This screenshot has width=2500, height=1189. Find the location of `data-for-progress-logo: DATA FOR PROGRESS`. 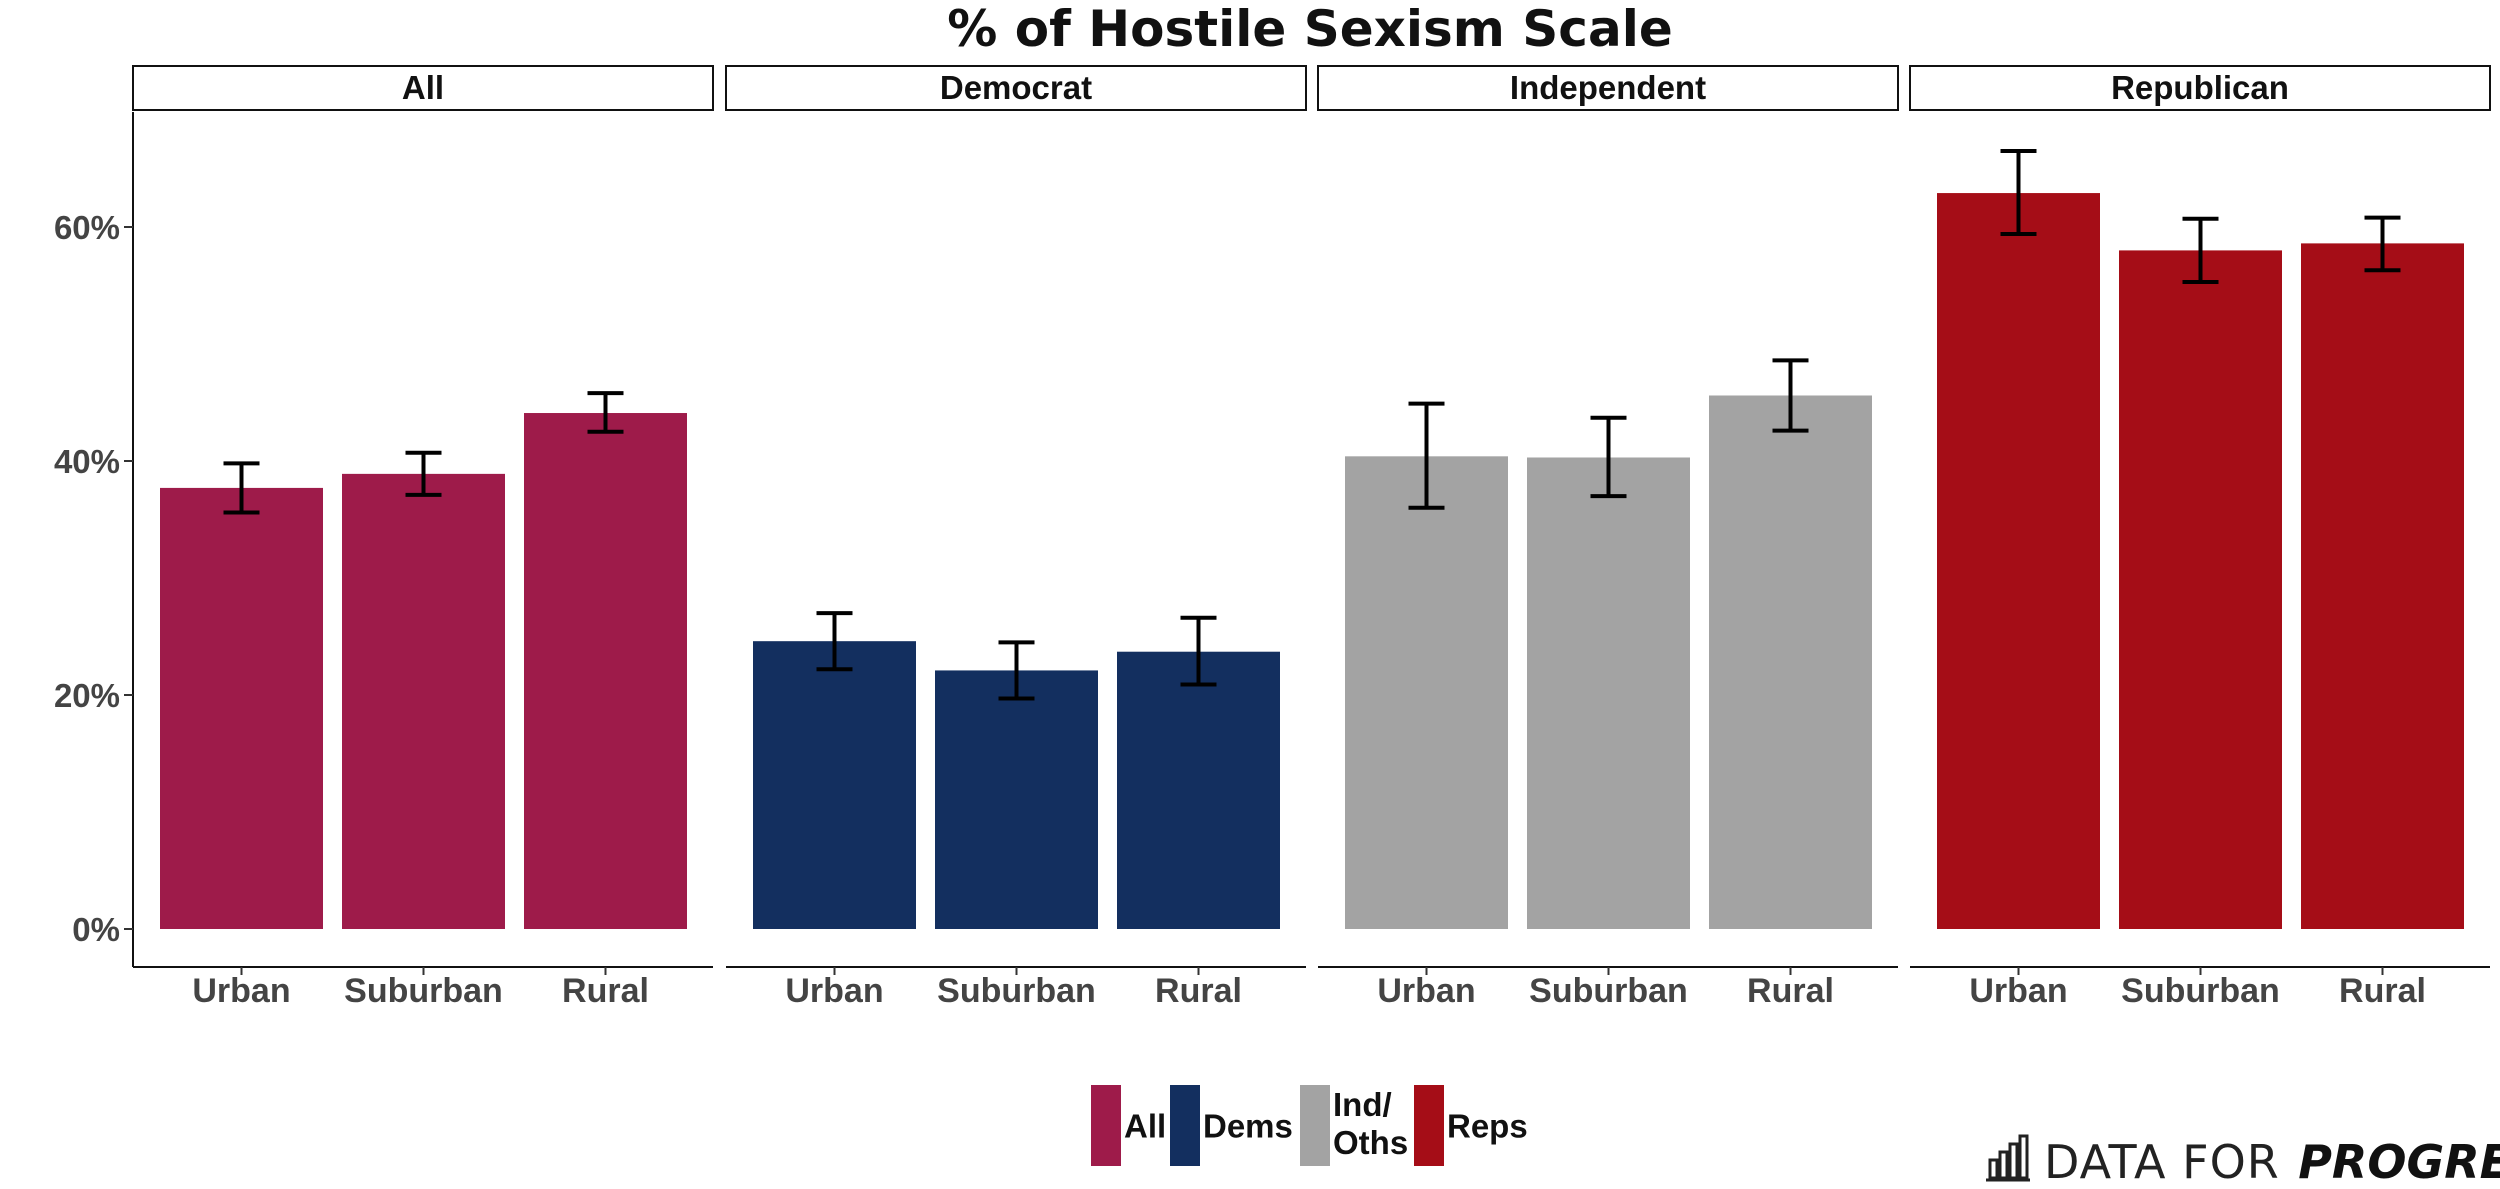

data-for-progress-logo: DATA FOR PROGRESS is located at coordinates (2243, 1161).